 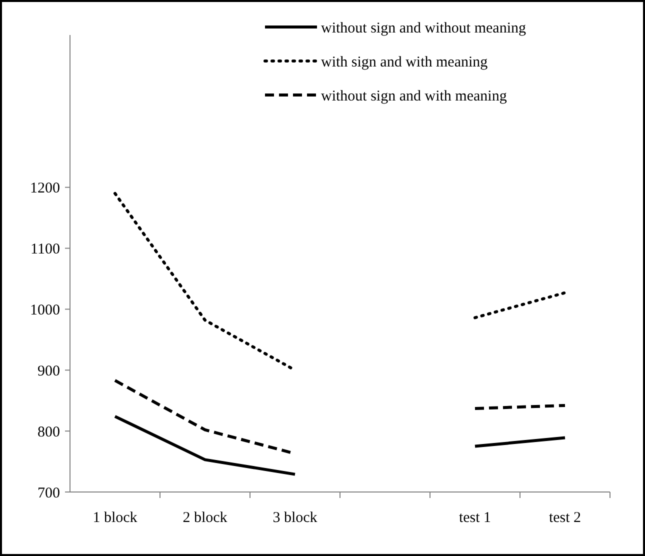 I want to click on y-tick-label: 1000, so click(x=45, y=310).